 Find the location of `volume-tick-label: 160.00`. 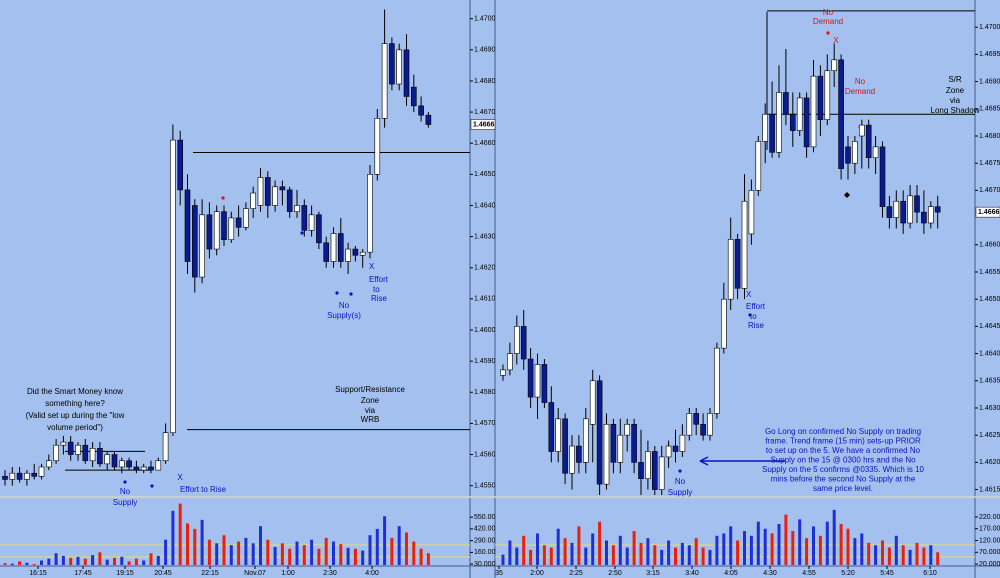

volume-tick-label: 160.00 is located at coordinates (485, 552).